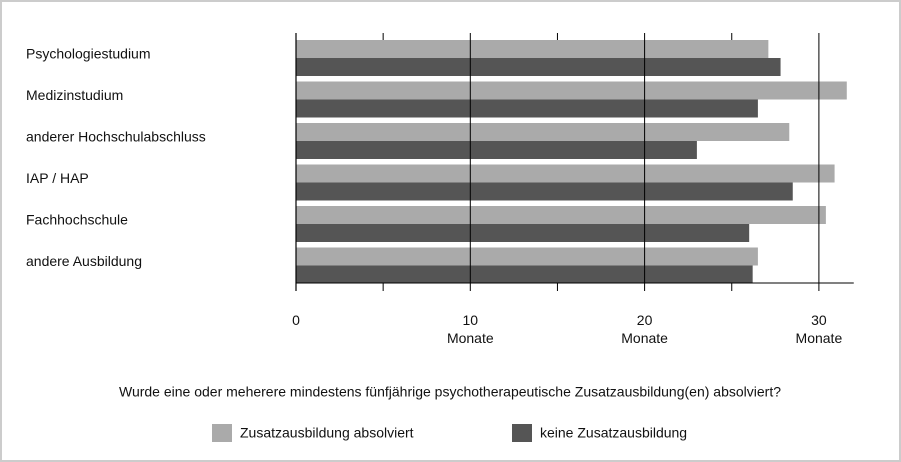 Image resolution: width=901 pixels, height=462 pixels. What do you see at coordinates (116, 137) in the screenshot?
I see `category-label: anderer Hochschulabschluss` at bounding box center [116, 137].